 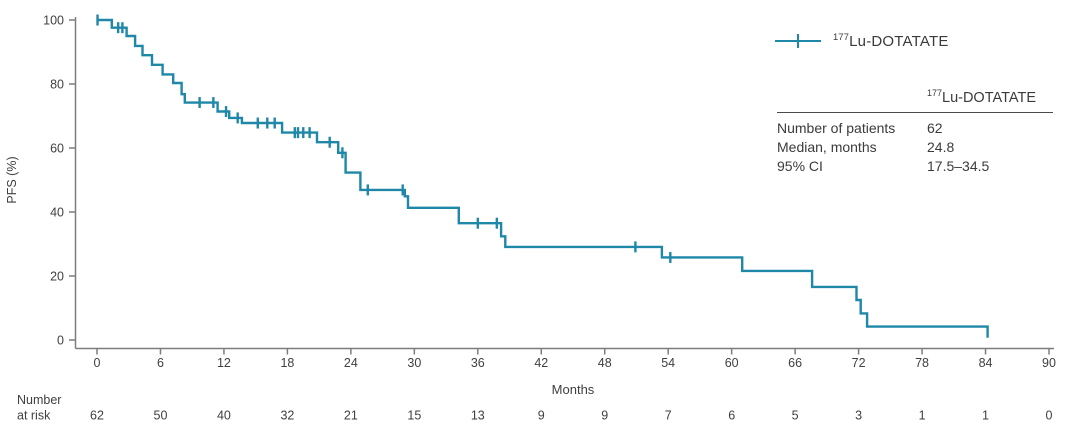 I want to click on x-tick-label: 54, so click(x=668, y=363).